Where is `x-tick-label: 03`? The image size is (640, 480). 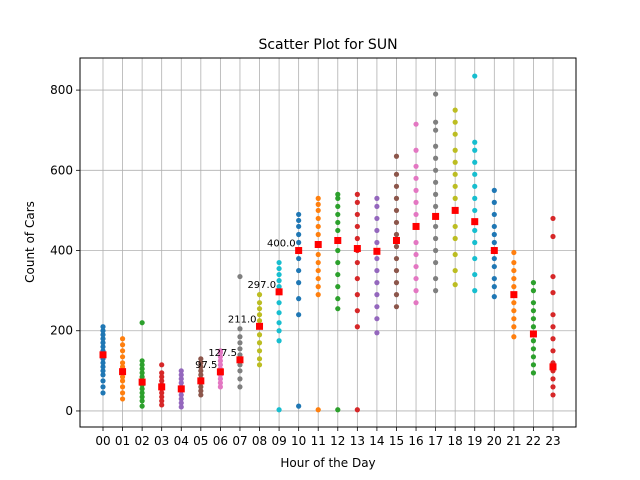
x-tick-label: 03 is located at coordinates (161, 441).